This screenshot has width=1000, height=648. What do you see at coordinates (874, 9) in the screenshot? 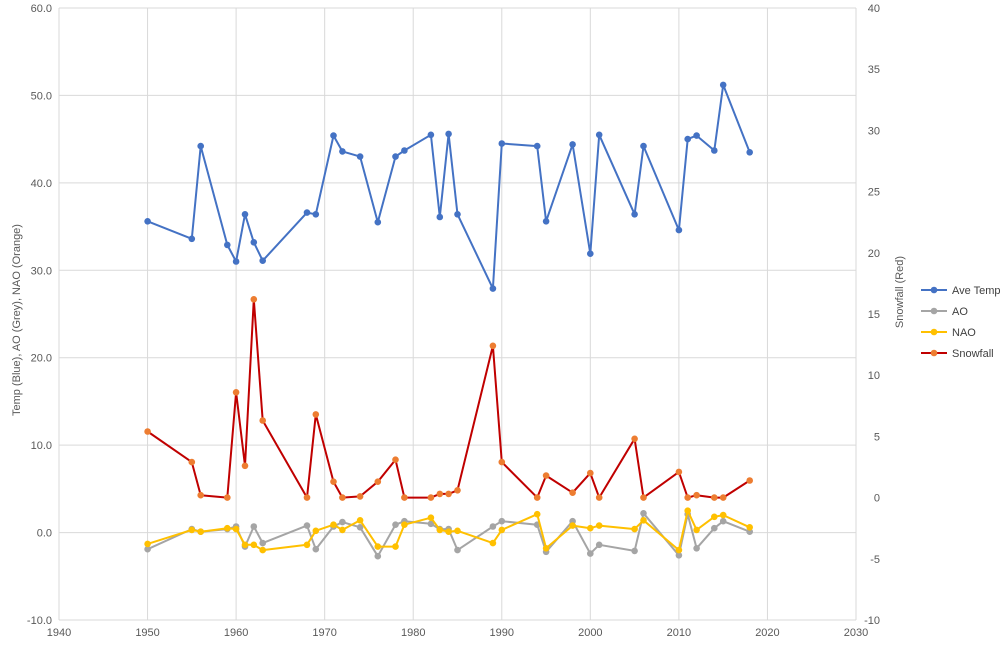
I see `right-y-tick-label: 40` at bounding box center [874, 9].